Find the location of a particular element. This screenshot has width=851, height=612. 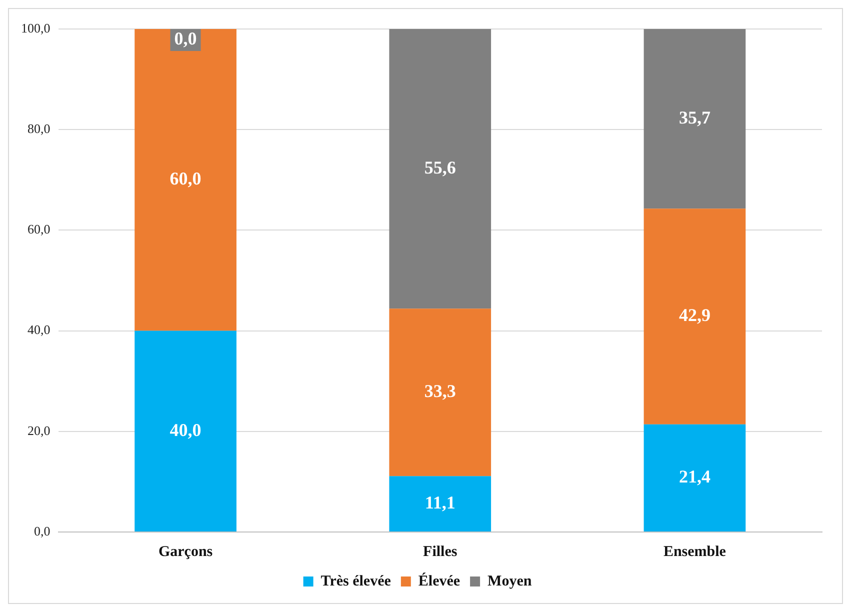

data-label: 42,9 is located at coordinates (694, 315).